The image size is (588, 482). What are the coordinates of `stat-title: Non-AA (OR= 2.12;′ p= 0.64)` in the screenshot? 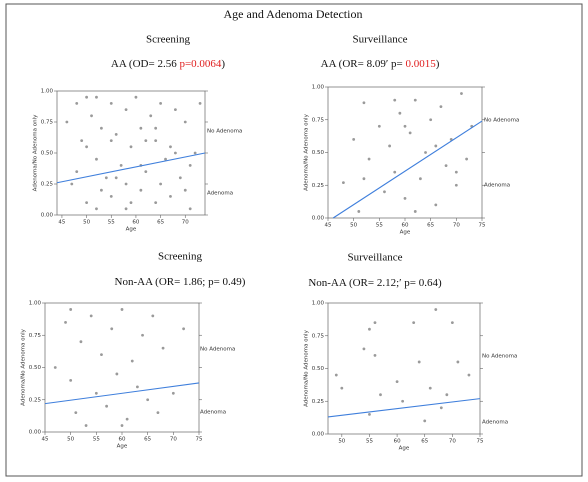 It's located at (375, 283).